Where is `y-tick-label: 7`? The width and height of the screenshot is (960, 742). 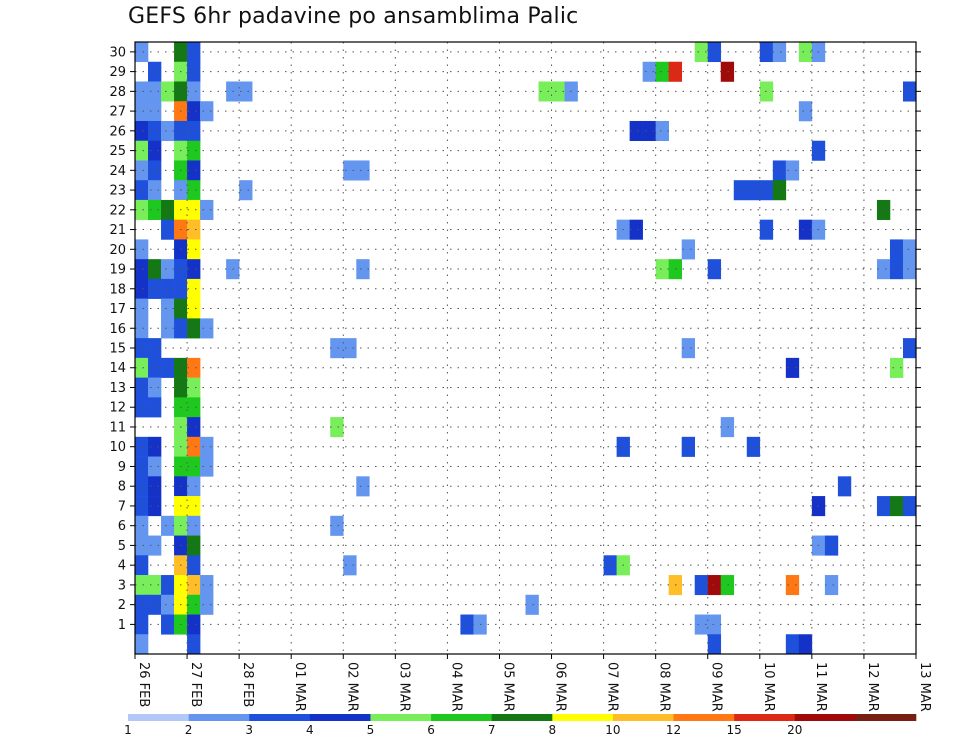 y-tick-label: 7 is located at coordinates (122, 506).